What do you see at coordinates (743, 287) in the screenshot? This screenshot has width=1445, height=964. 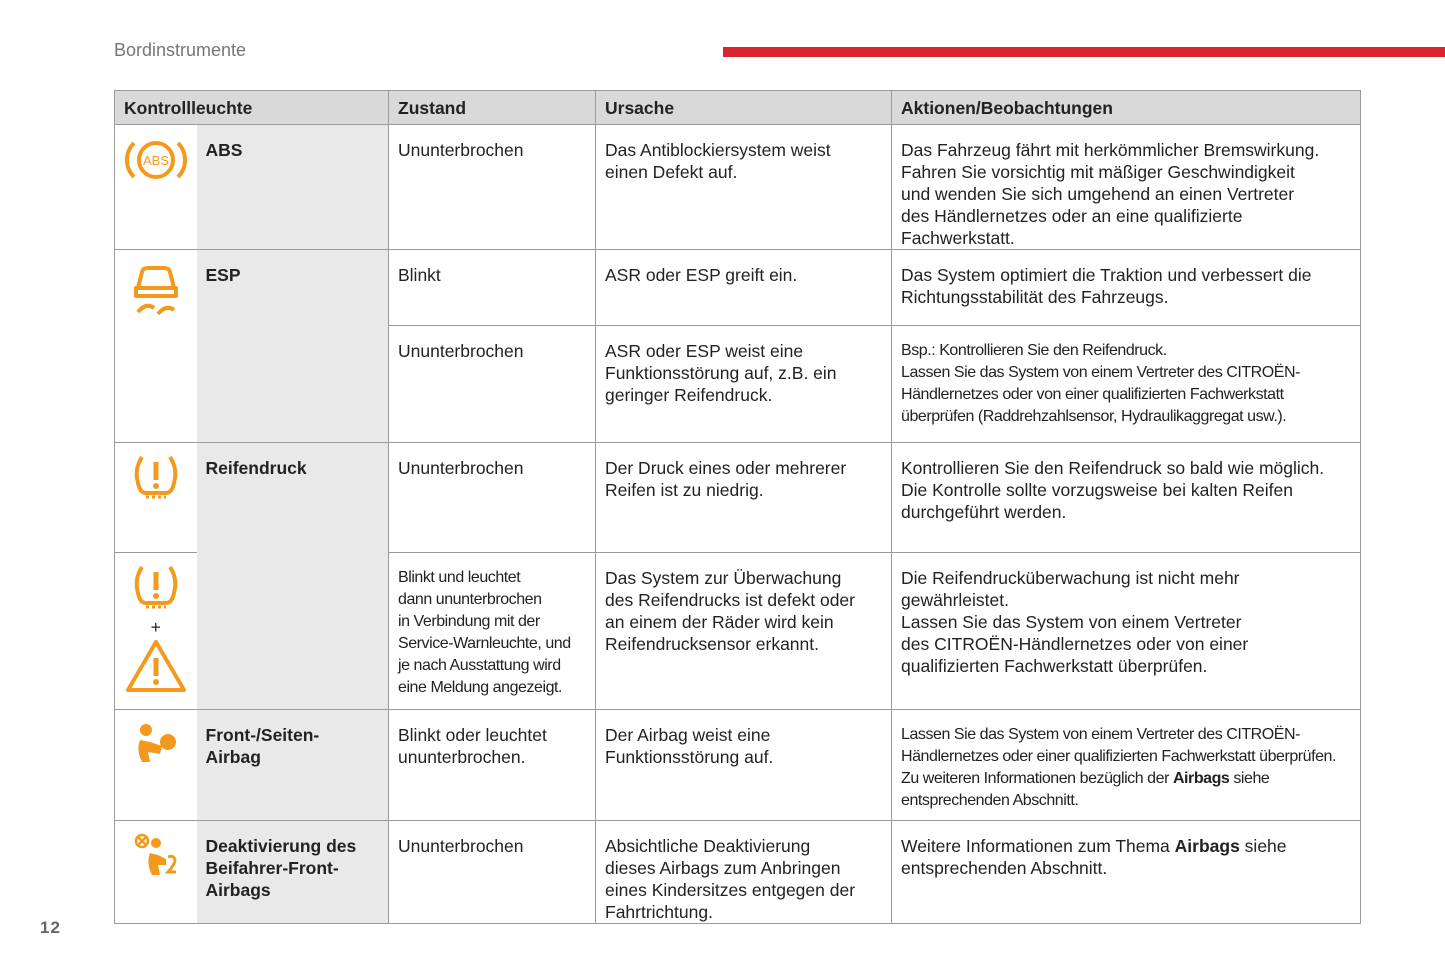 I see `cause-cell: ASR oder ESP greift ein.` at bounding box center [743, 287].